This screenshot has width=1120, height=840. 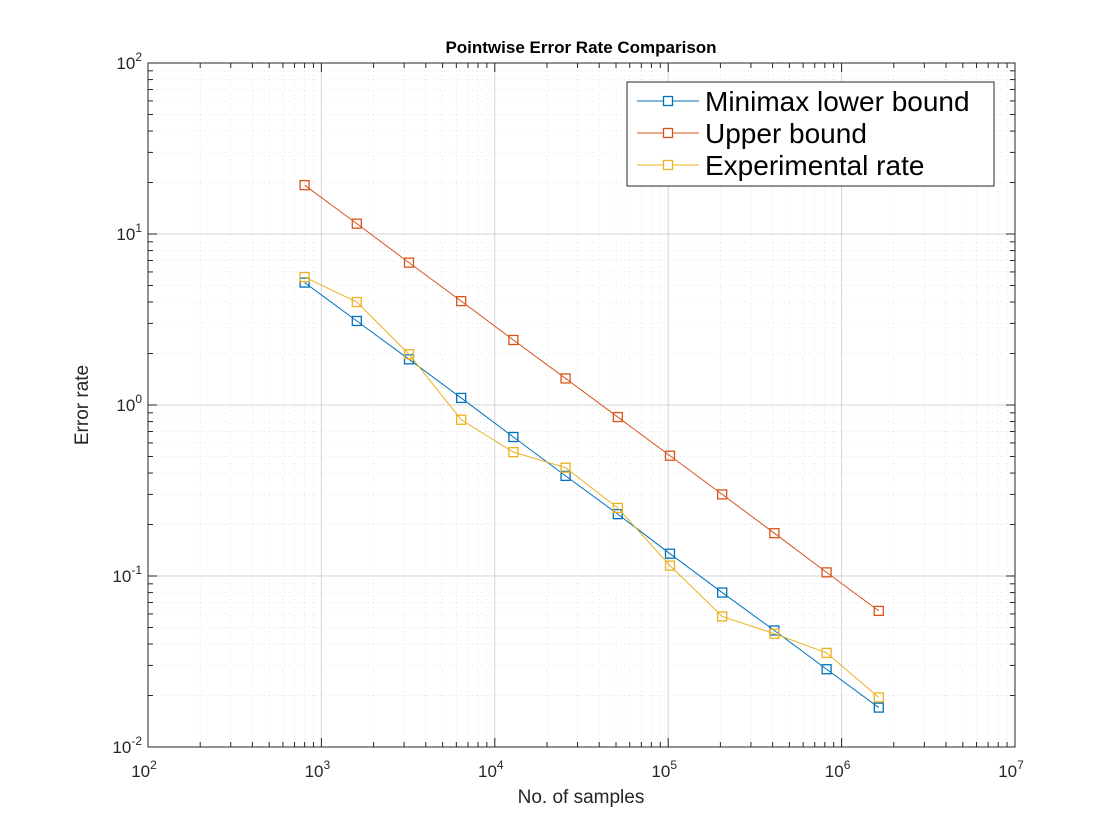 What do you see at coordinates (129, 403) in the screenshot?
I see `y-tick-label: 10⁰` at bounding box center [129, 403].